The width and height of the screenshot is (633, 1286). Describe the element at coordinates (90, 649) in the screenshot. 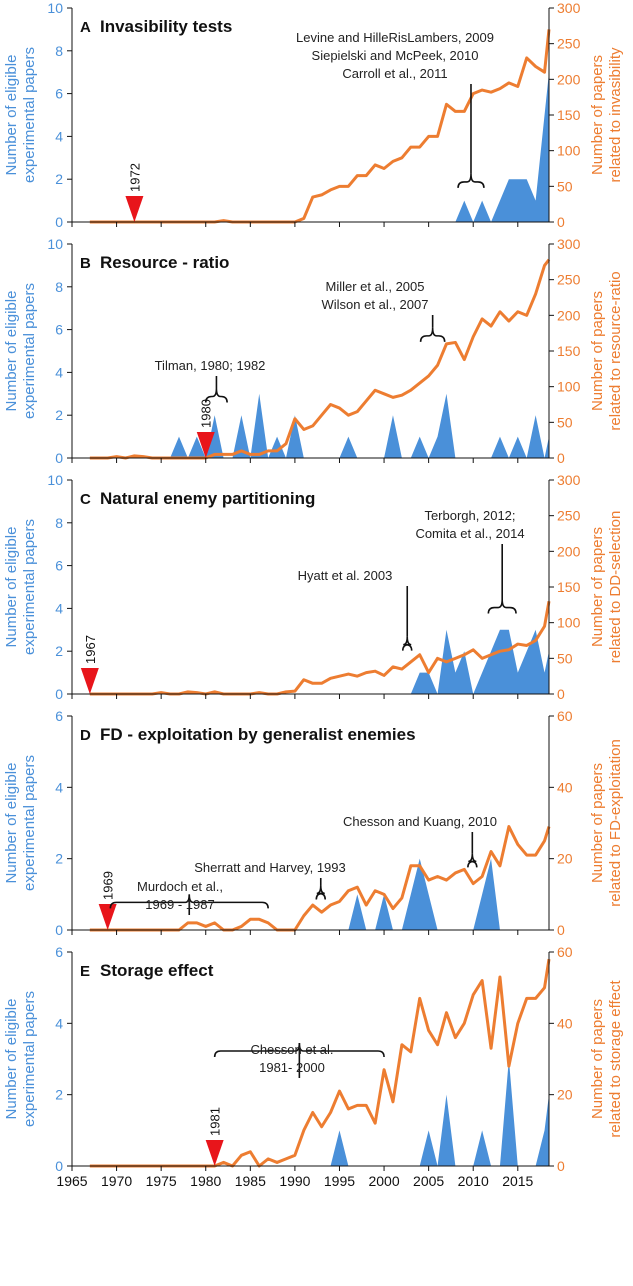

I see `first-year-label: 1967` at that location.